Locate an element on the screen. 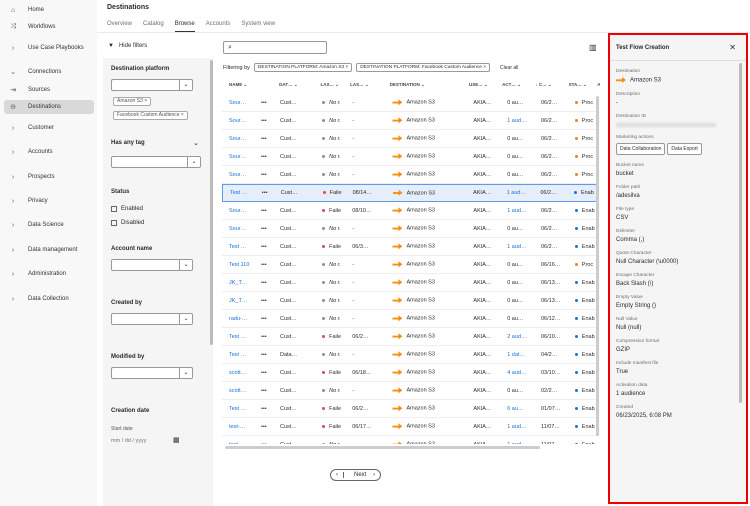  marketing-action-tag: Data Collaboration is located at coordinates (641, 148).